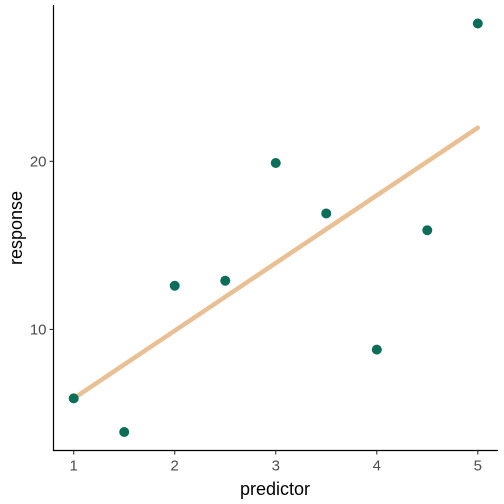  Describe the element at coordinates (478, 466) in the screenshot. I see `x-tick-label: 5` at that location.